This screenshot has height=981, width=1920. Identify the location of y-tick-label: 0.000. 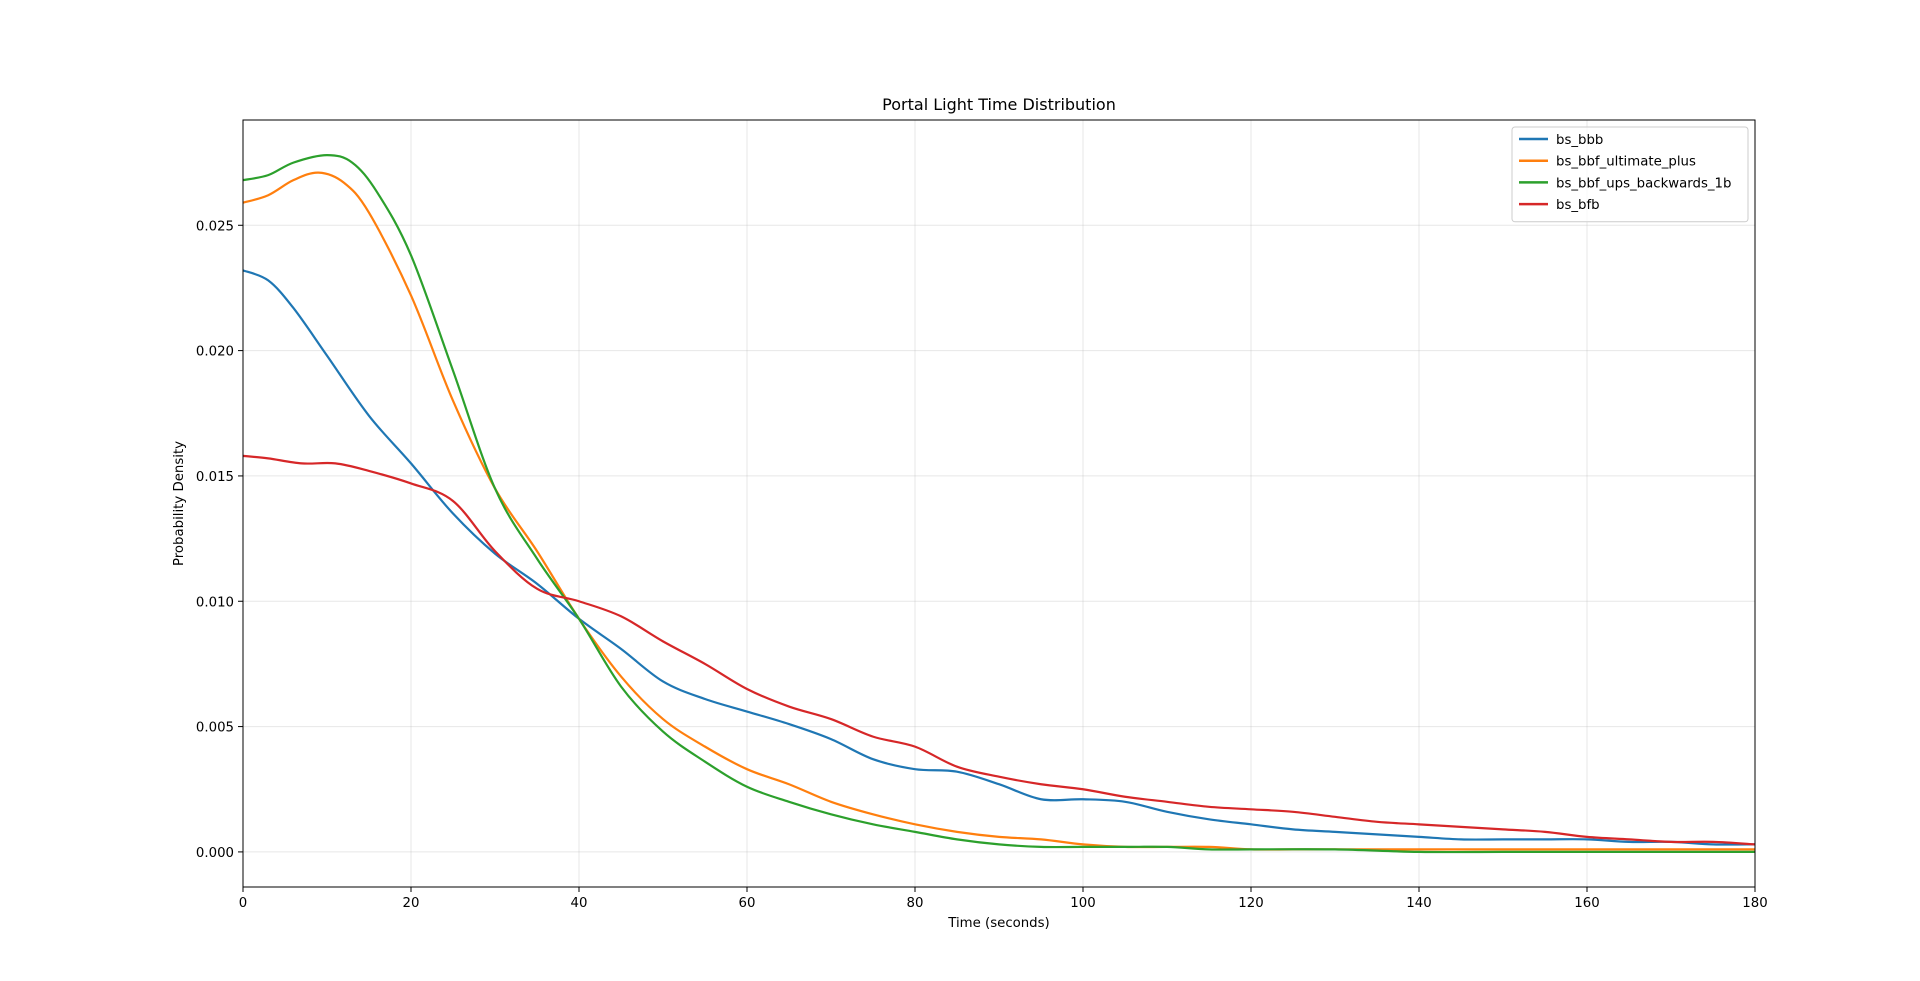
(215, 853).